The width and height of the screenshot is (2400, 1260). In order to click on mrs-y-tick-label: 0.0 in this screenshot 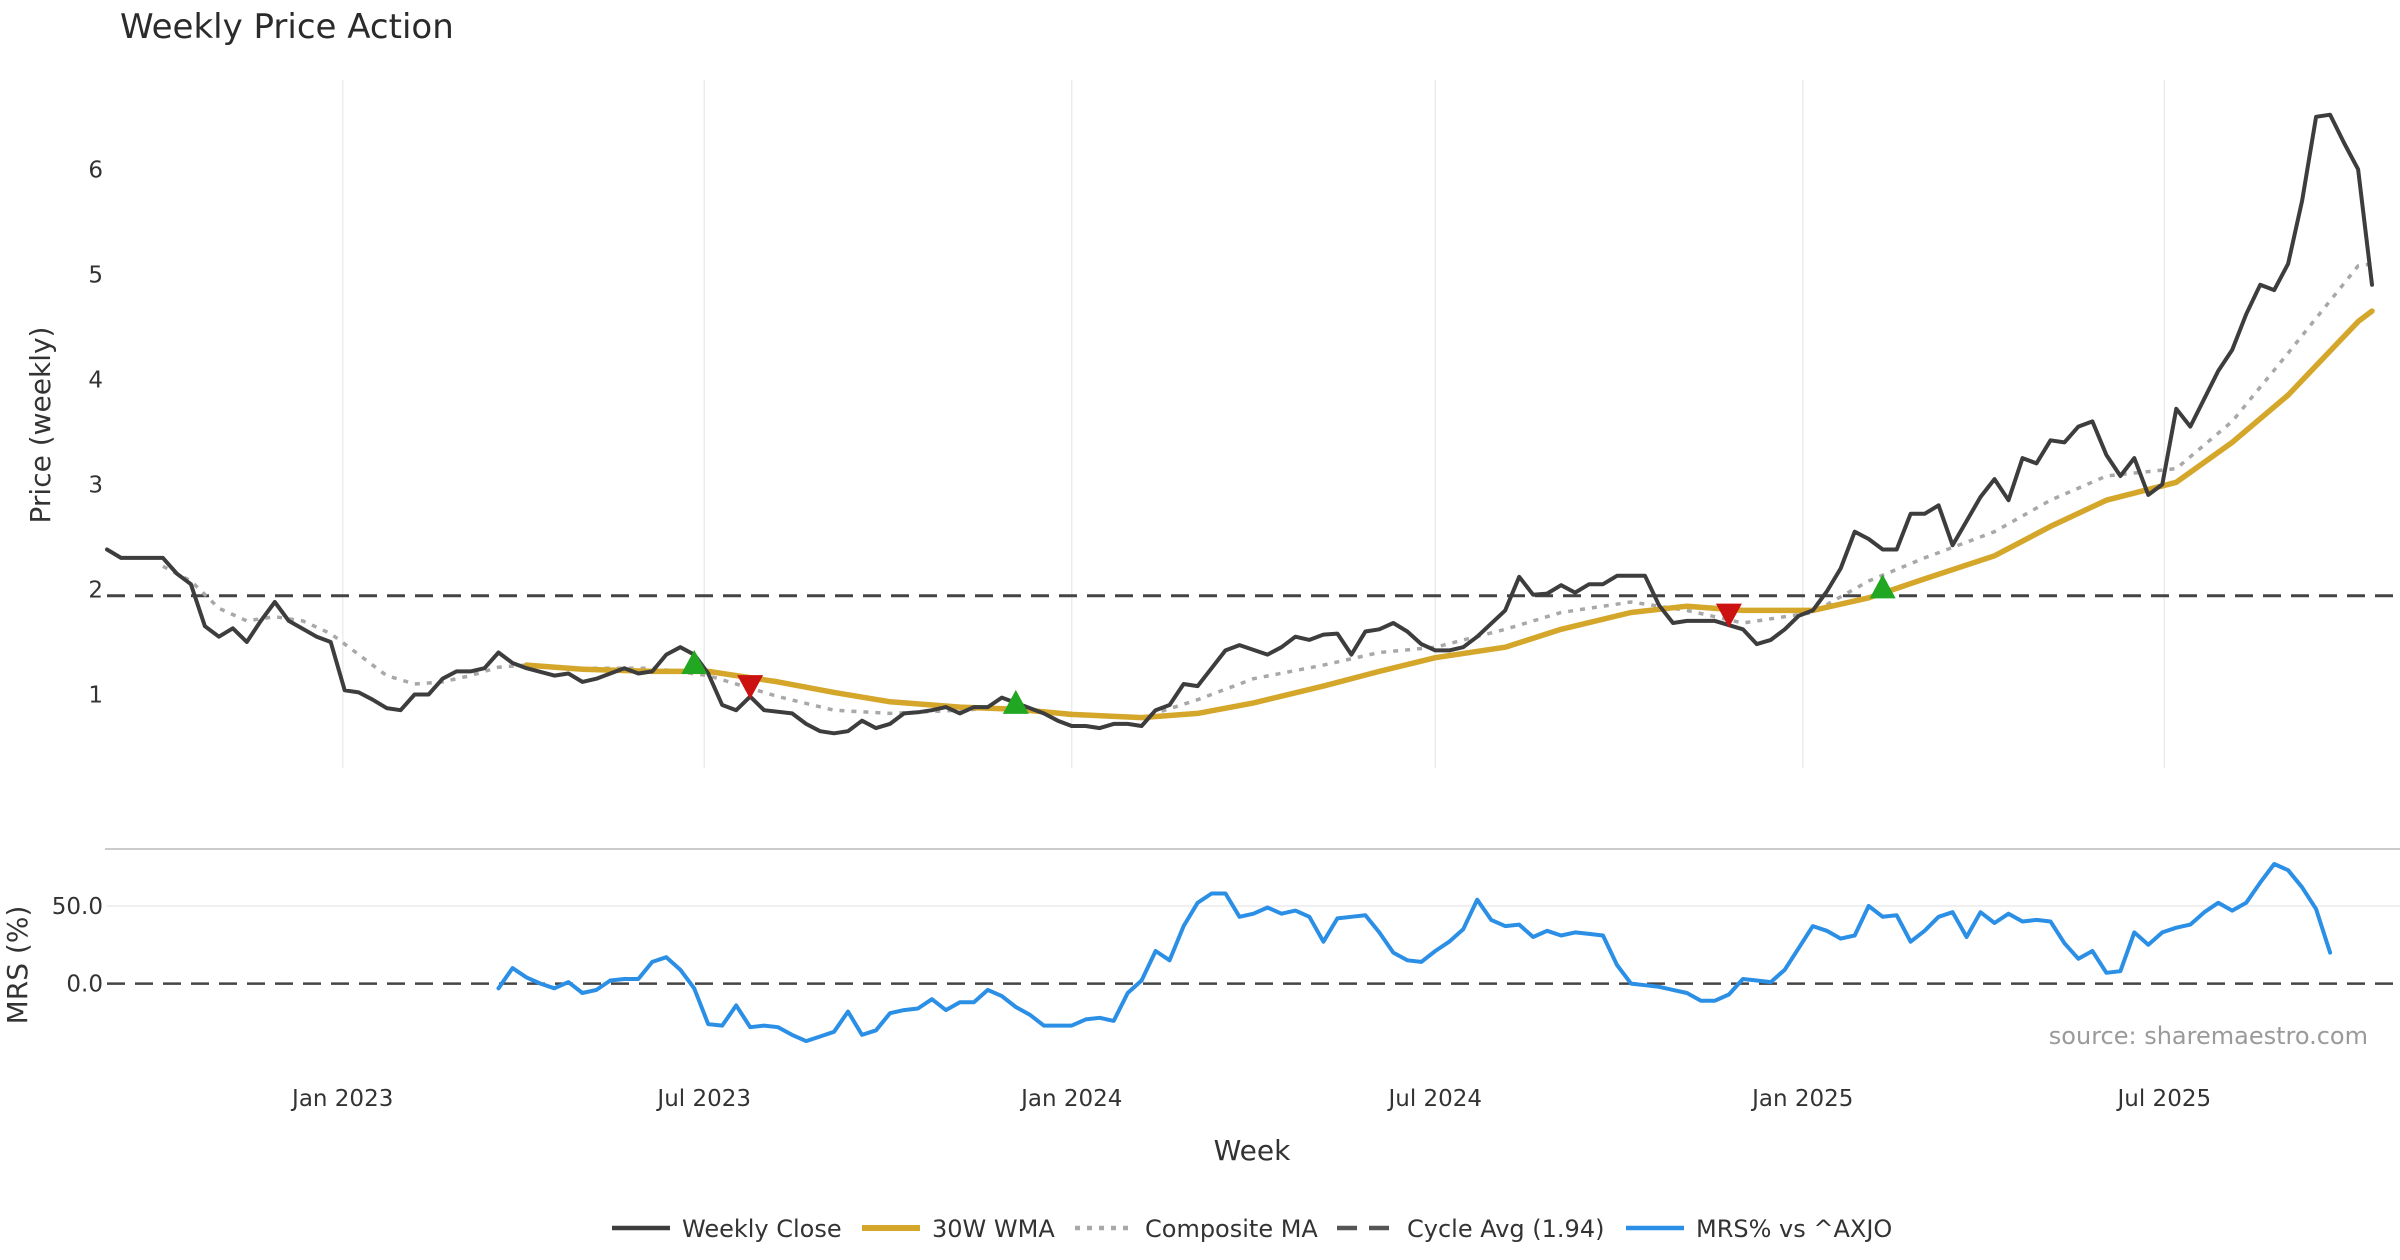, I will do `click(84, 985)`.